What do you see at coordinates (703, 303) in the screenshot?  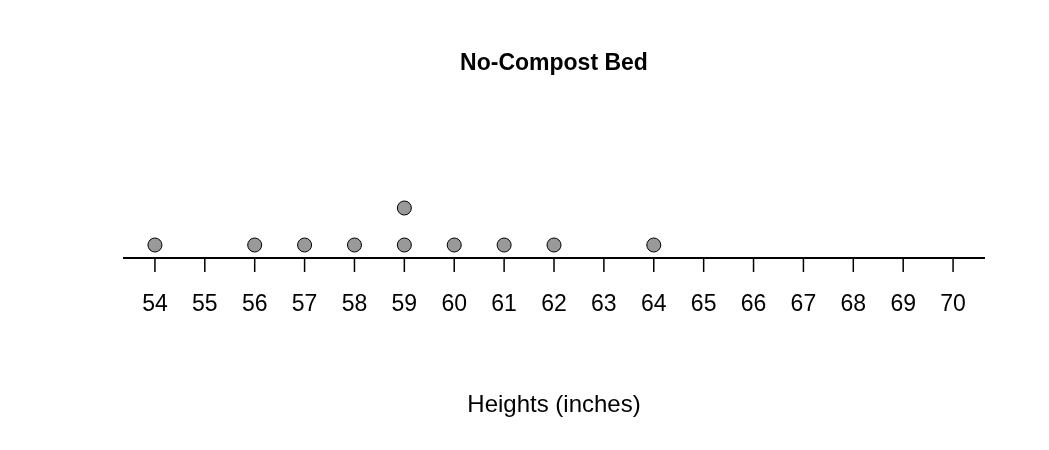 I see `x-tick-label: 65` at bounding box center [703, 303].